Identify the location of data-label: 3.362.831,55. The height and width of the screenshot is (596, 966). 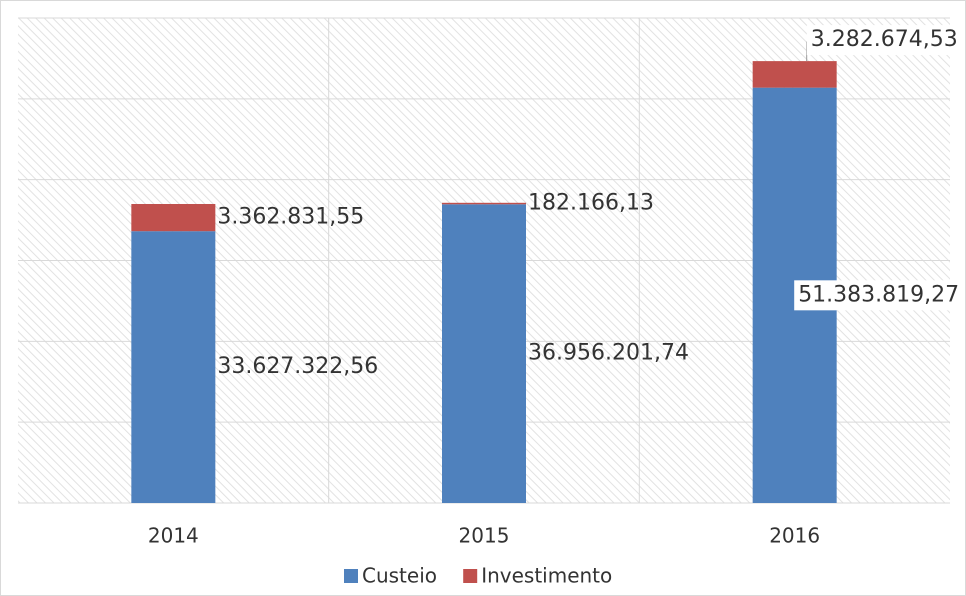
(290, 217).